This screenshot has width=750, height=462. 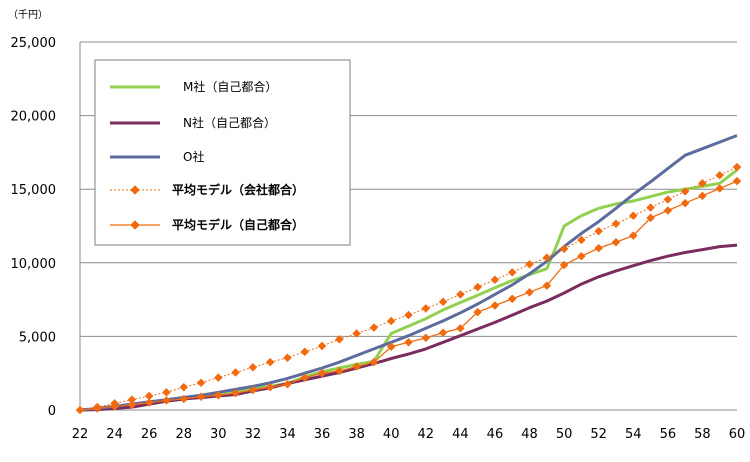 I want to click on x-tick-label: 30, so click(x=218, y=434).